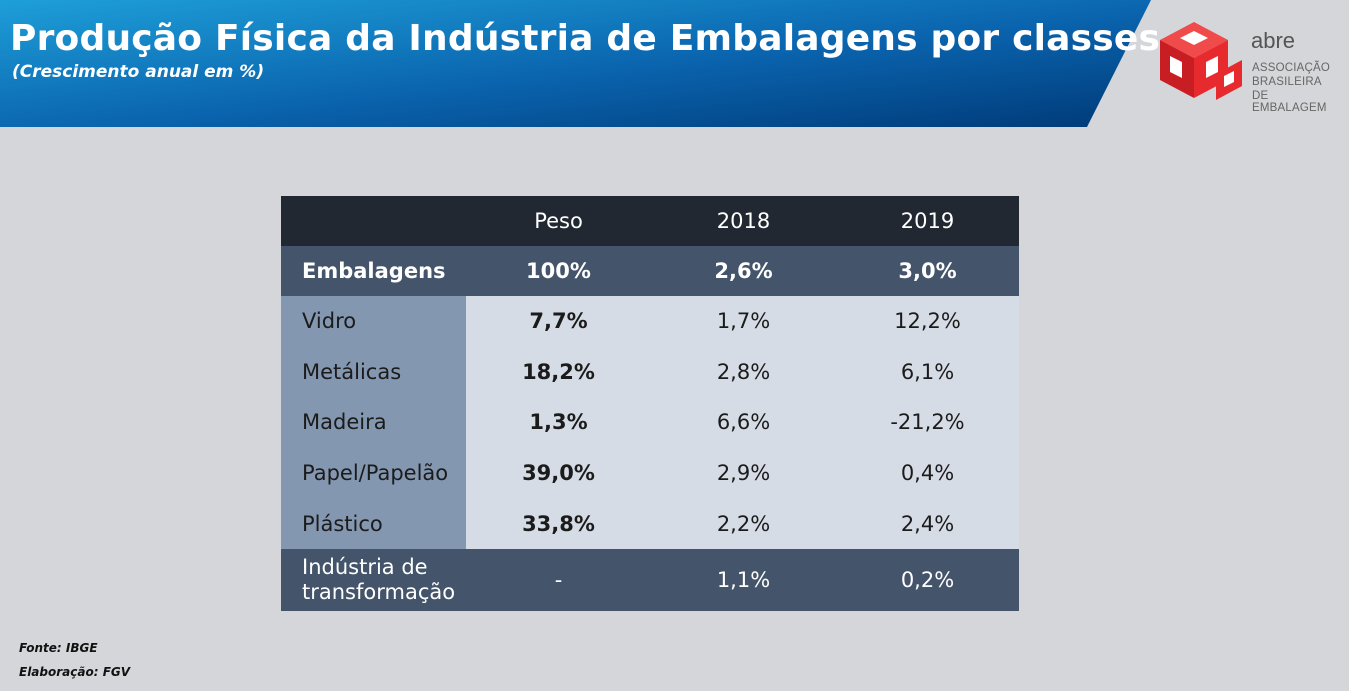  What do you see at coordinates (743, 579) in the screenshot?
I see `footer-2018: 1,1%` at bounding box center [743, 579].